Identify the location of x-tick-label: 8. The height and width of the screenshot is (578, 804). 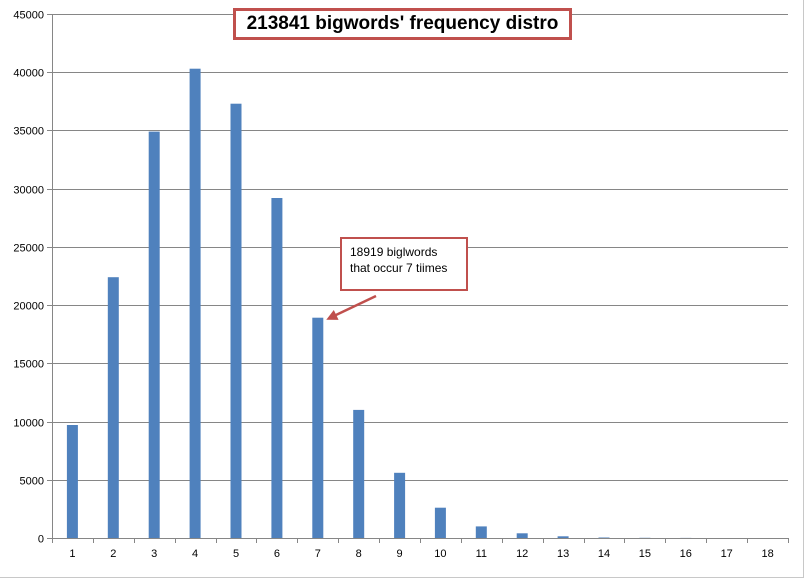
(359, 554).